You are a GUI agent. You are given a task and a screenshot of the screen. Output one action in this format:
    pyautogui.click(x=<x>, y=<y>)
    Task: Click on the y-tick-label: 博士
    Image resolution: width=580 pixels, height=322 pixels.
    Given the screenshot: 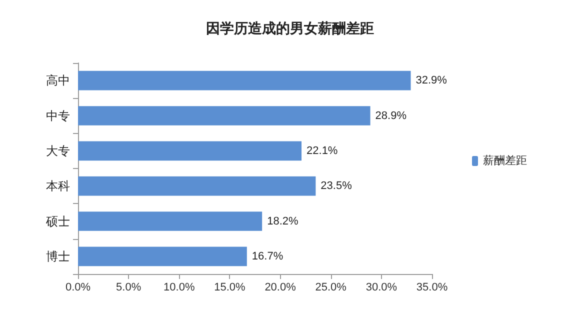 What is the action you would take?
    pyautogui.click(x=58, y=256)
    